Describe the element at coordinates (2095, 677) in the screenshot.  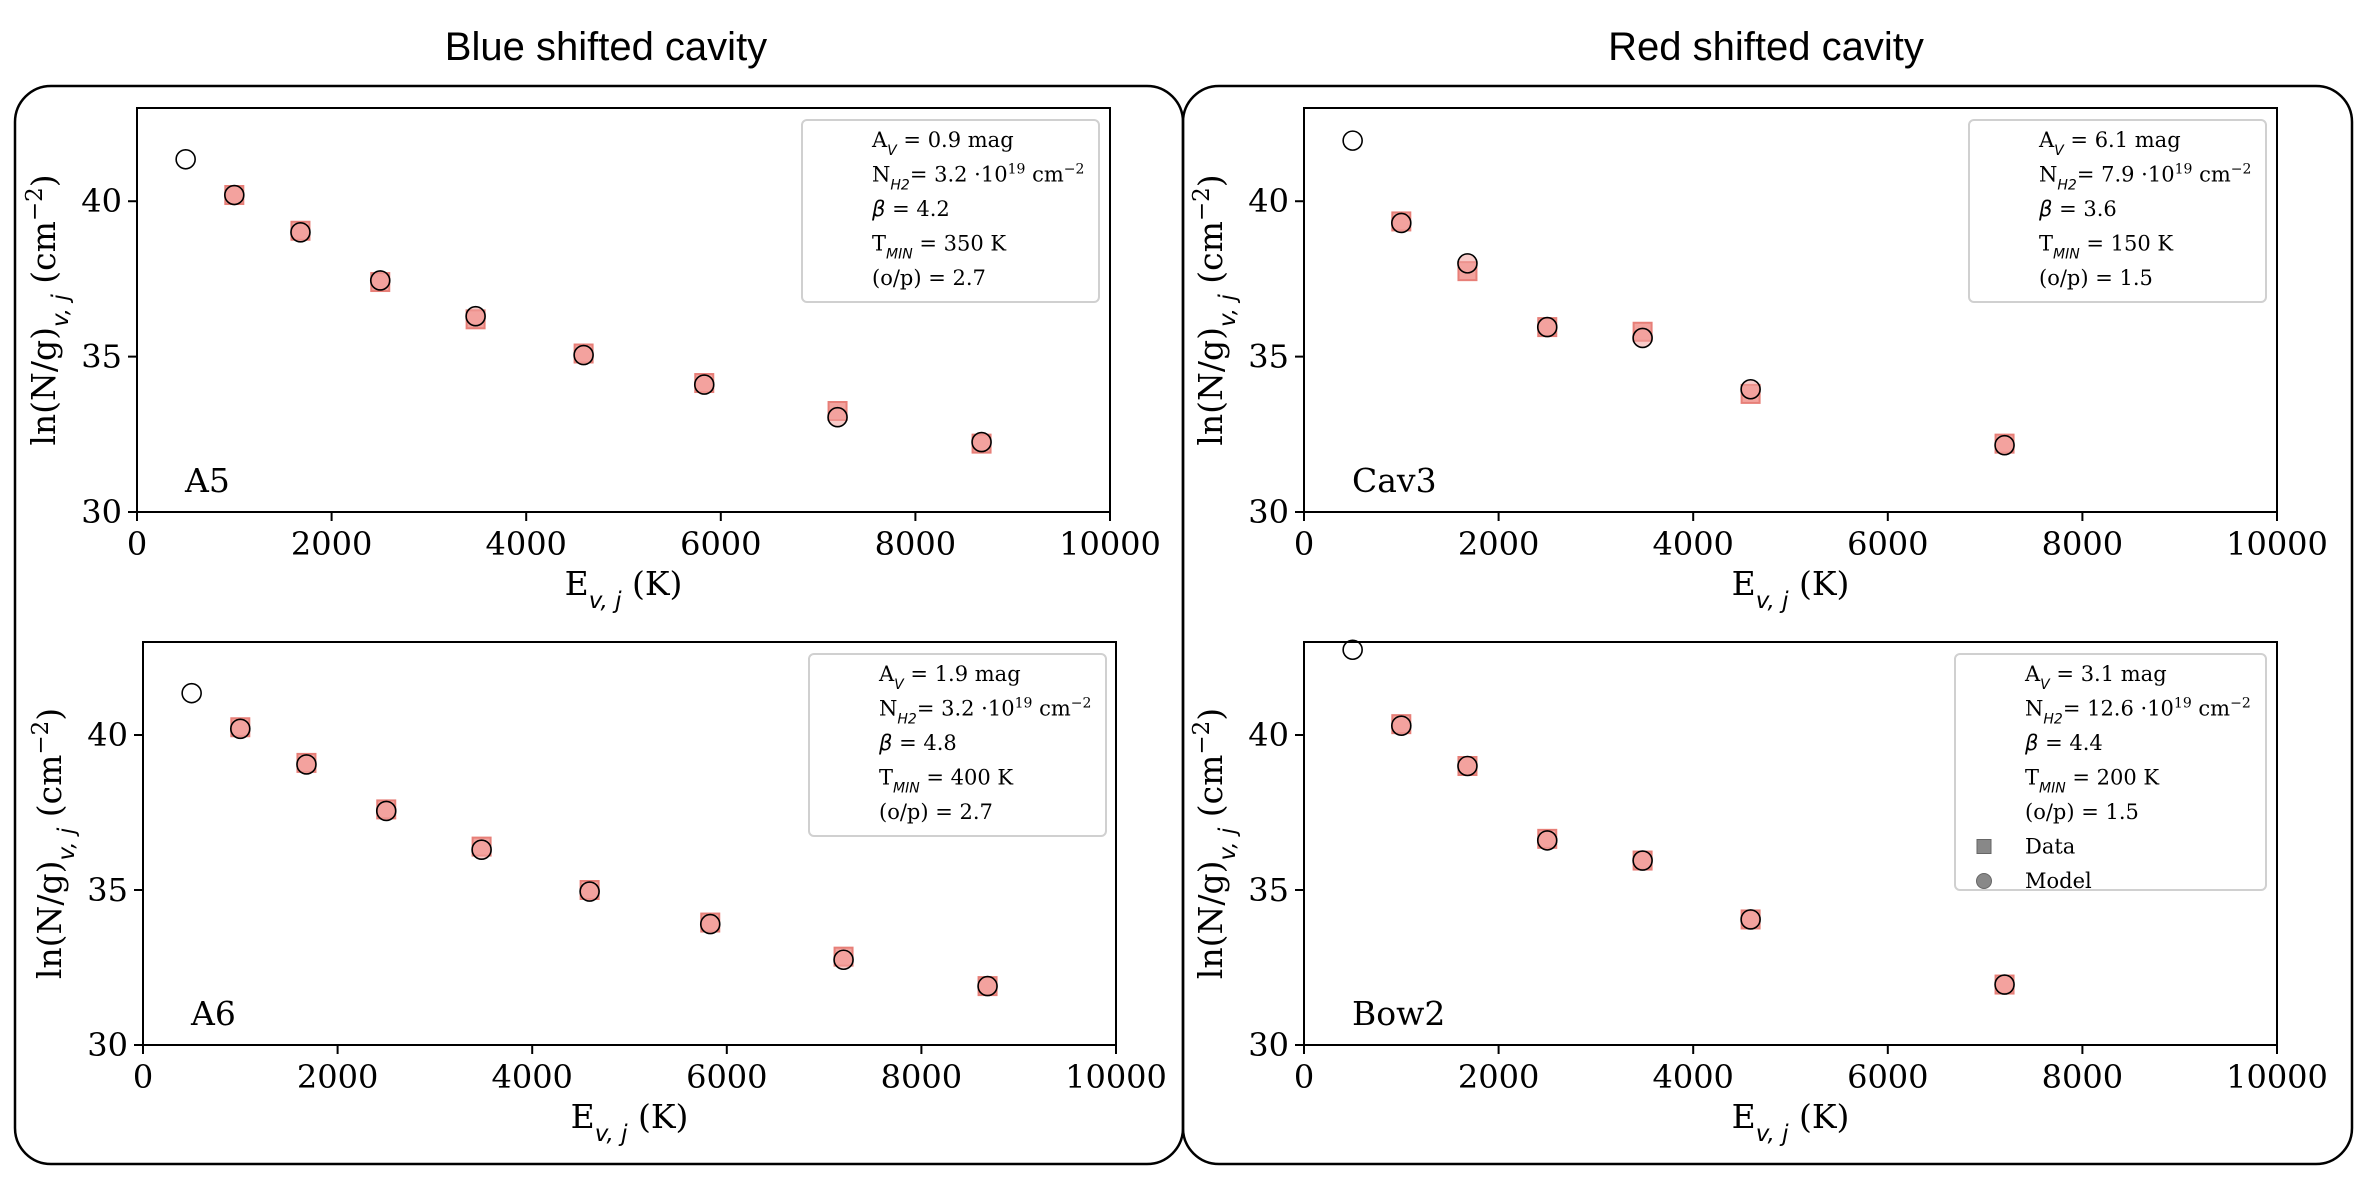
I see `legend-av: AV = 3.1 mag` at that location.